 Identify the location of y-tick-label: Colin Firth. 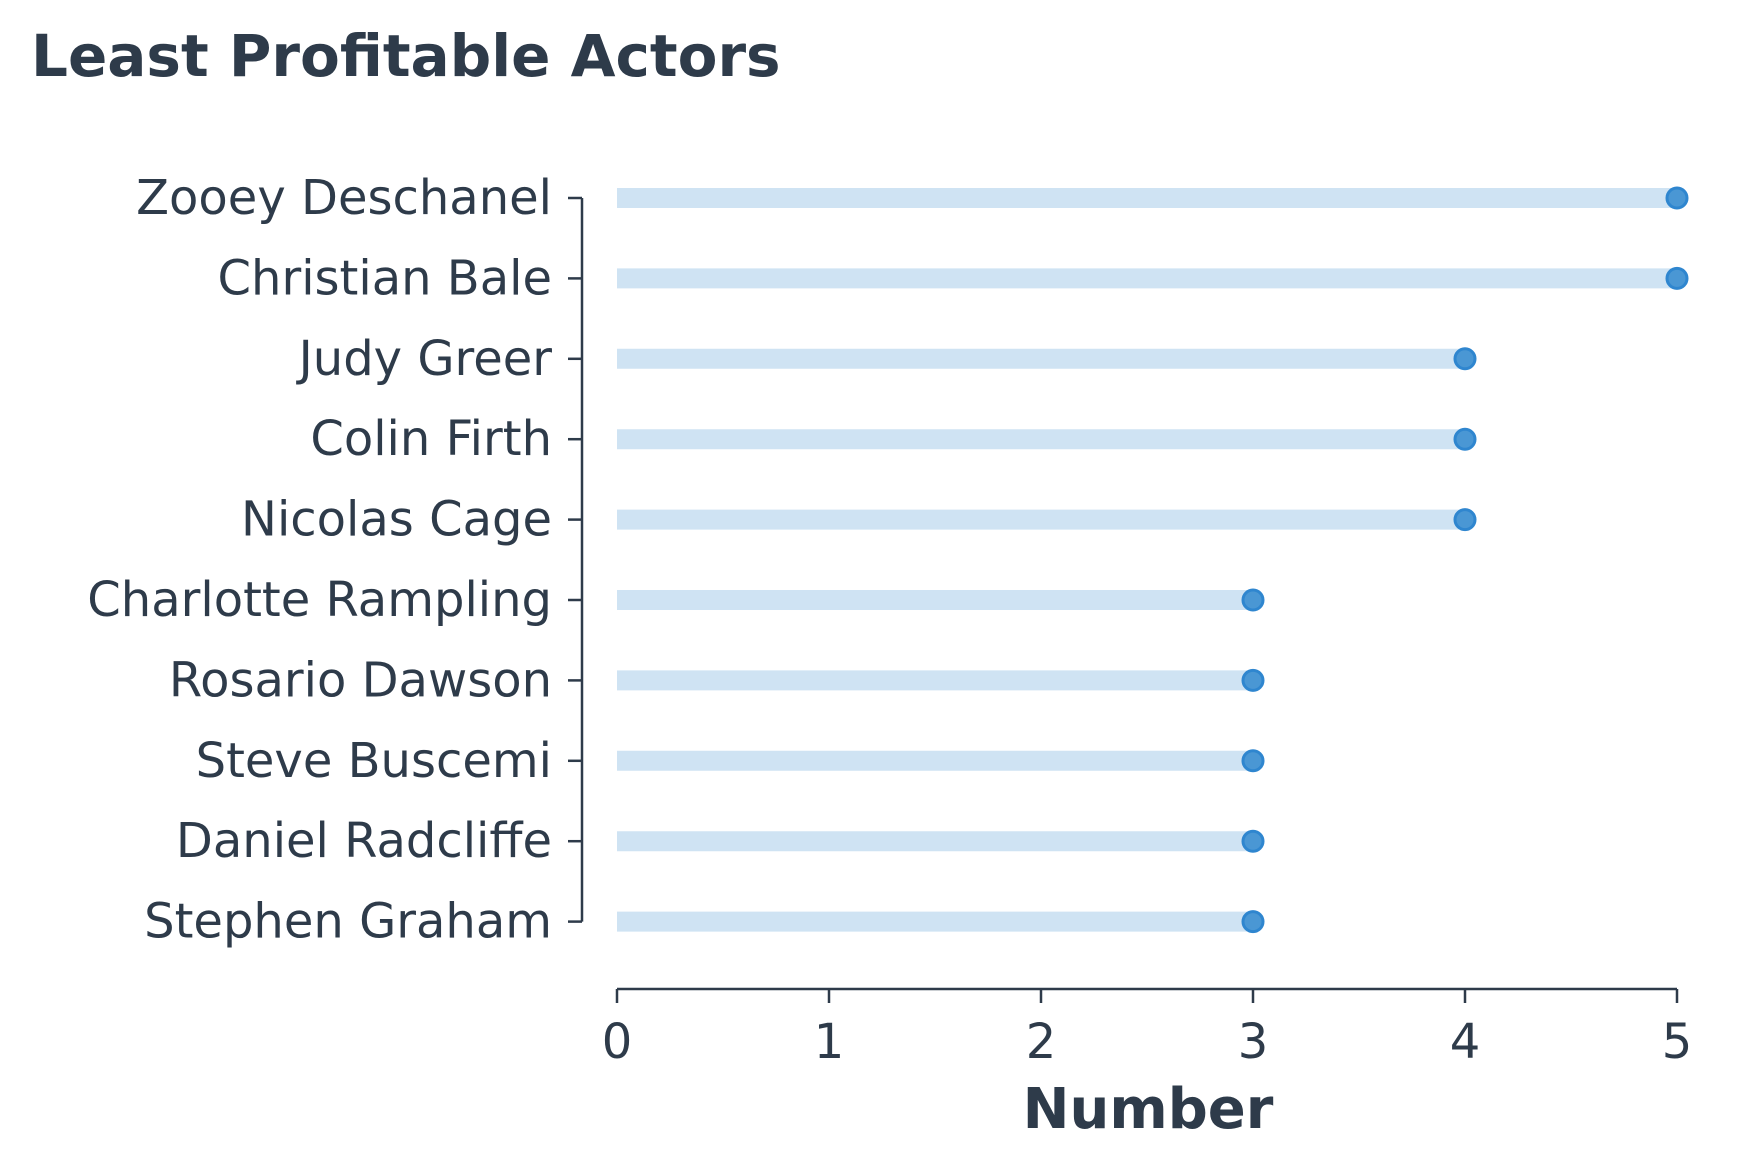
(431, 439).